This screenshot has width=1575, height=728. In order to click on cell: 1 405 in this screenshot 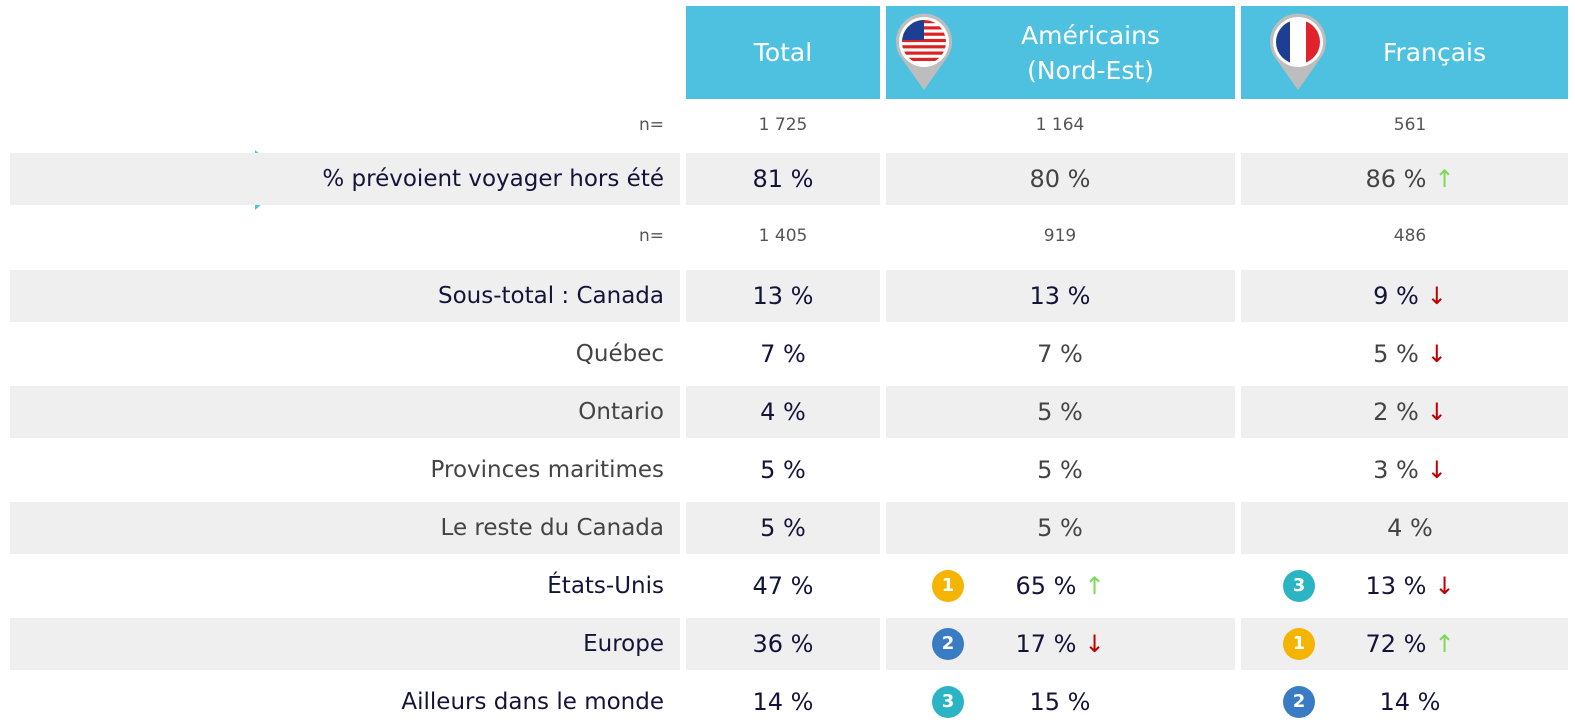, I will do `click(783, 236)`.